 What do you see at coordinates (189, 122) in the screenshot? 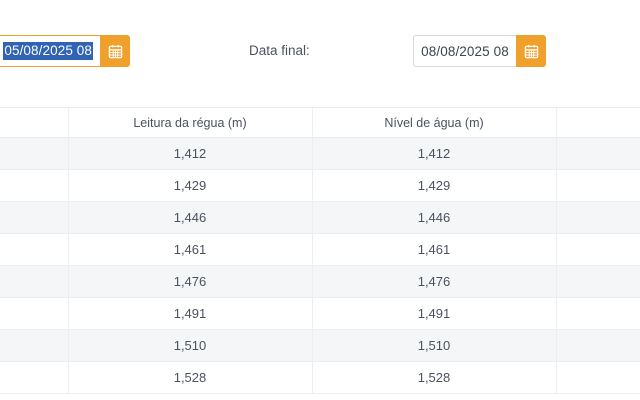
I see `table-column-header: Leitura da régua (m)` at bounding box center [189, 122].